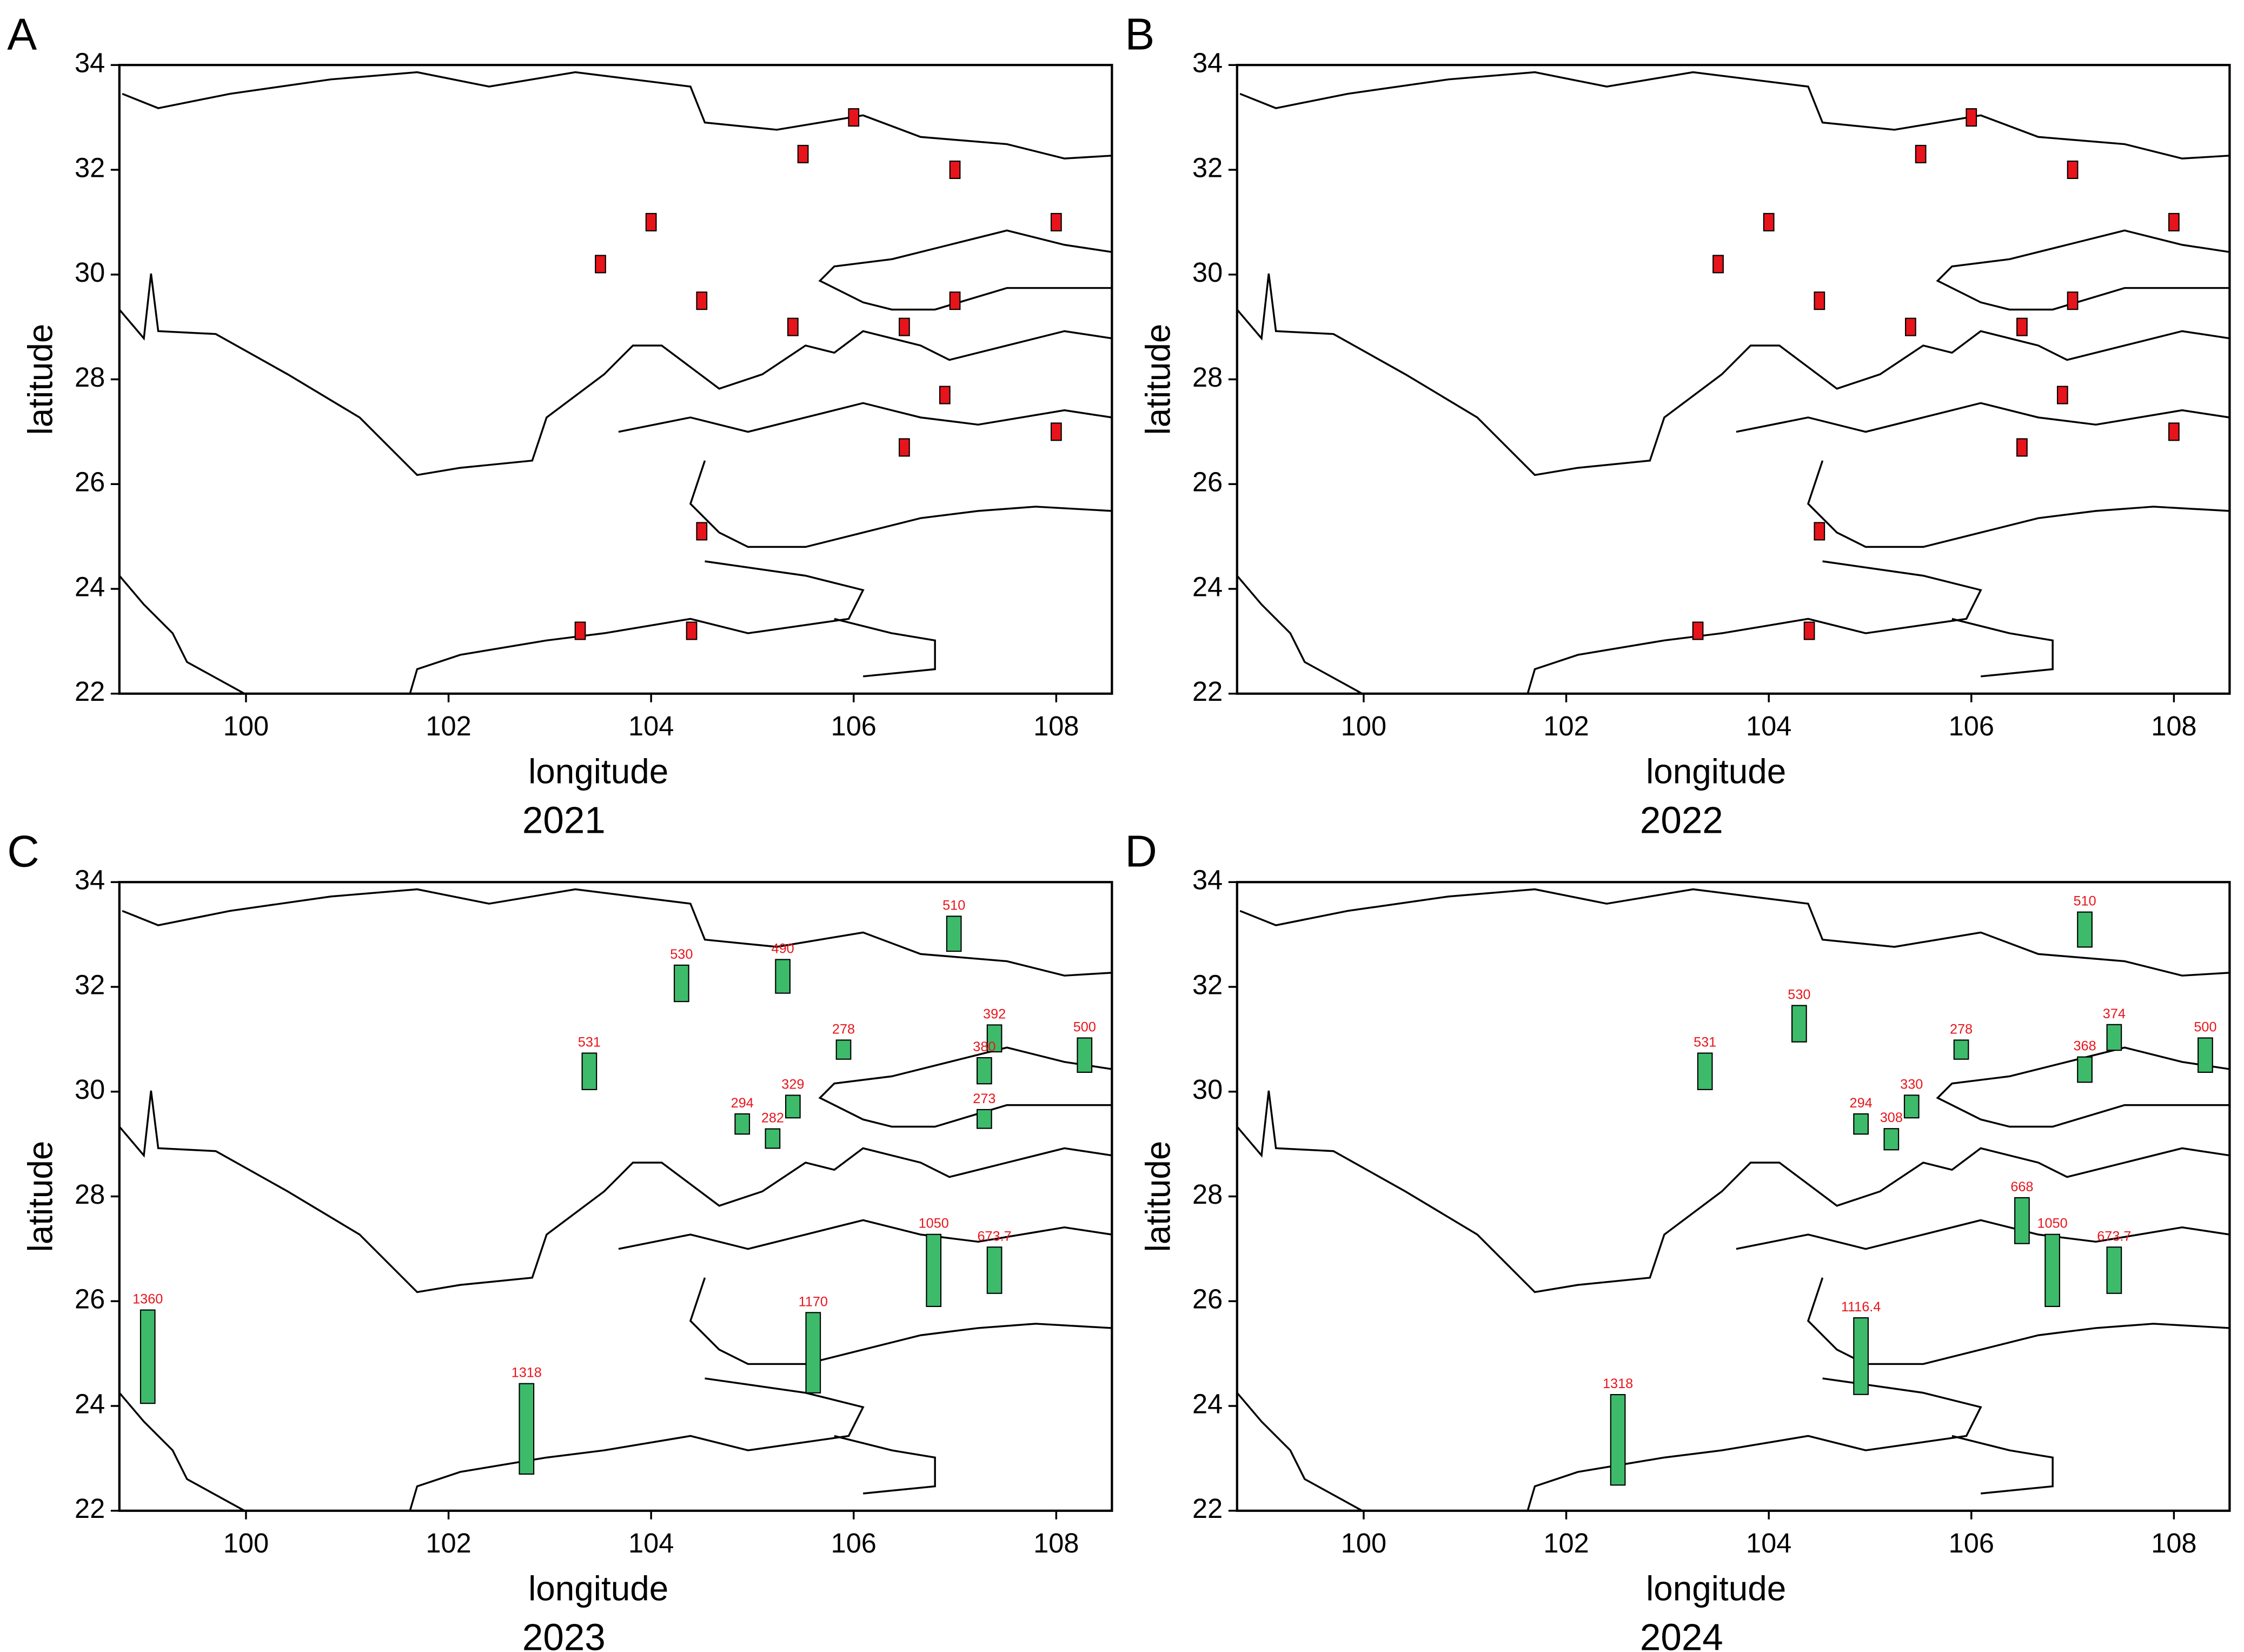 The width and height of the screenshot is (2244, 1652). Describe the element at coordinates (23, 851) in the screenshot. I see `panel-label: C` at that location.